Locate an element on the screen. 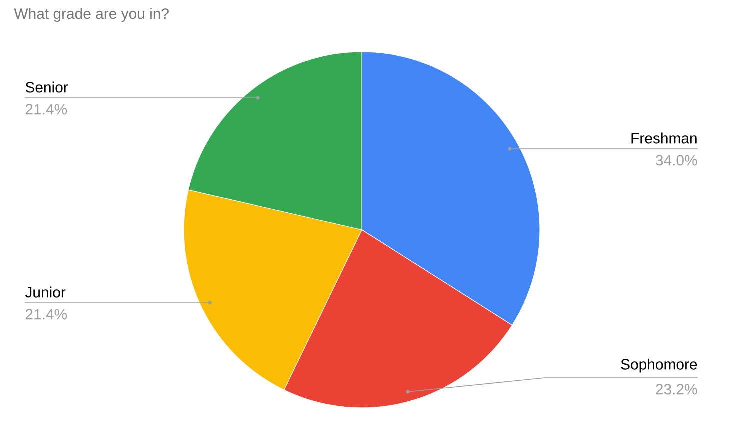 The height and width of the screenshot is (441, 739). slice-label: Senior is located at coordinates (47, 87).